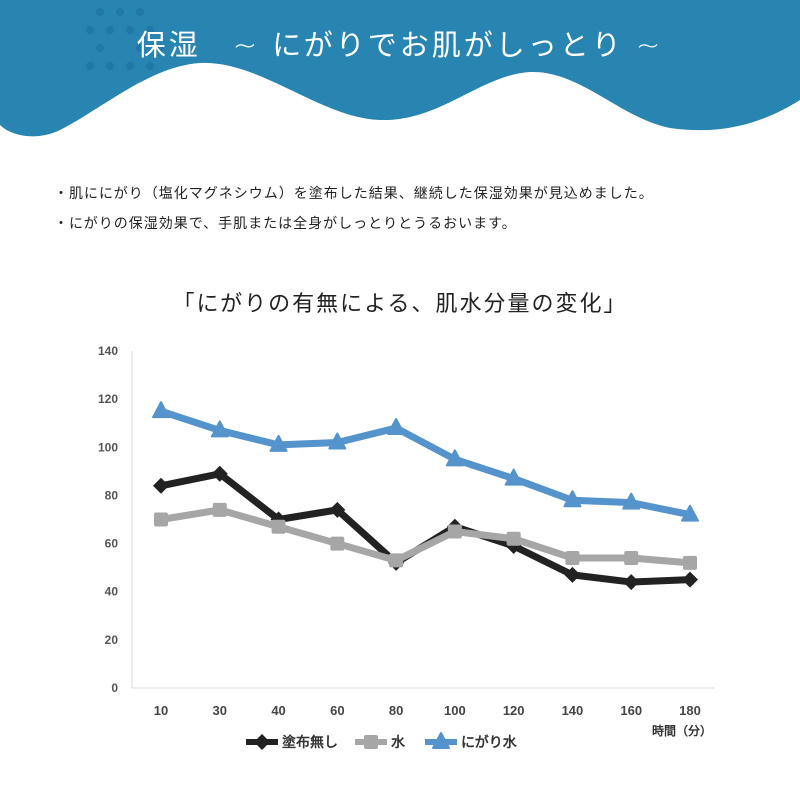 This screenshot has height=800, width=800. I want to click on water-line, so click(425, 536).